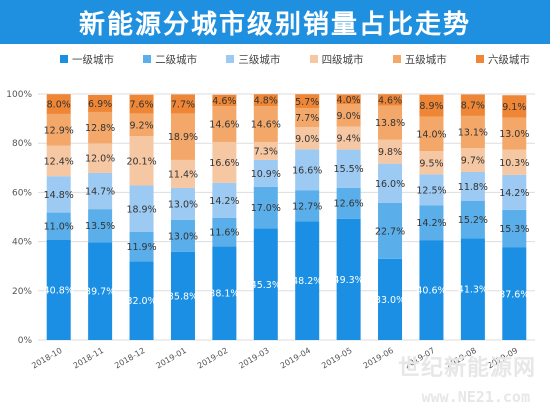 This screenshot has width=550, height=412. I want to click on data-label: 17.0%, so click(266, 208).